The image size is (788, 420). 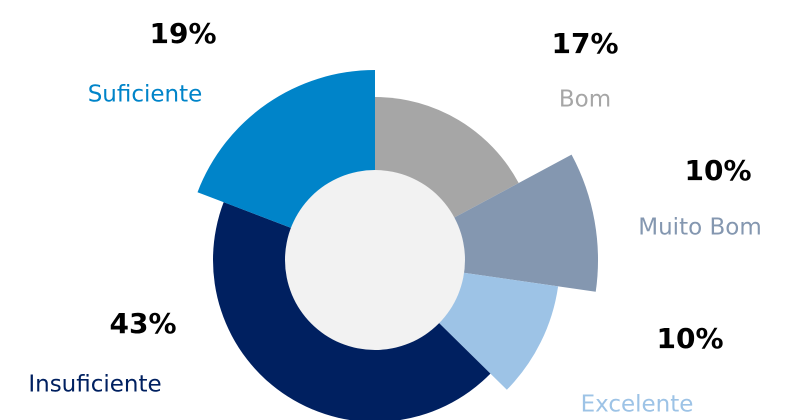 I want to click on donut-hole, so click(x=375, y=260).